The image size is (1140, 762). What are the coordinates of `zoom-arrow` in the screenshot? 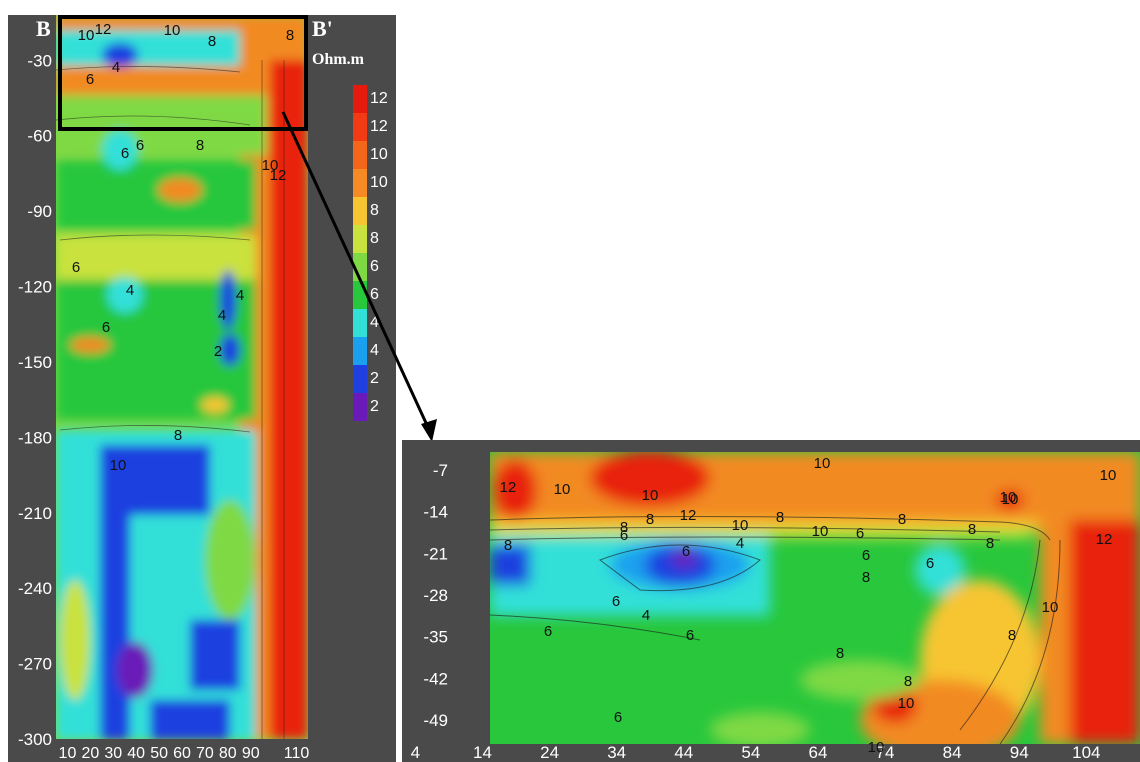 It's located at (359, 276).